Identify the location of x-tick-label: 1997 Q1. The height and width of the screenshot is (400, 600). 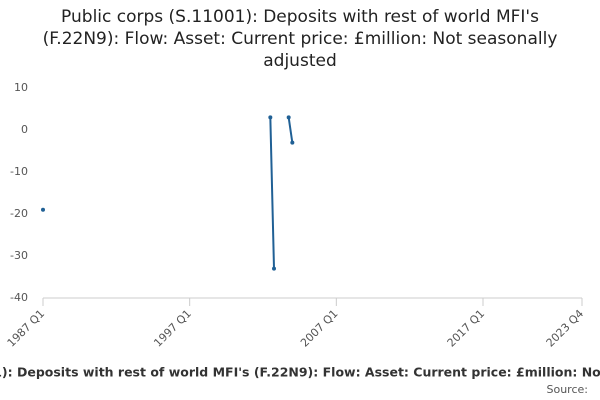
(172, 328).